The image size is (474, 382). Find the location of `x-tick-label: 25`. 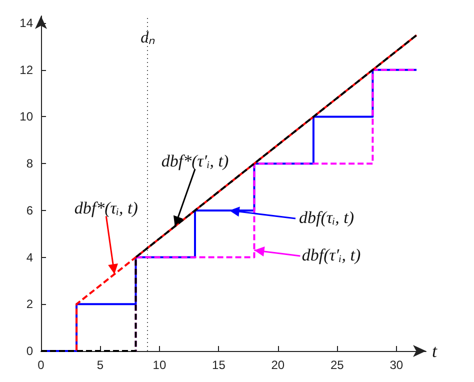

x-tick-label: 25 is located at coordinates (337, 365).